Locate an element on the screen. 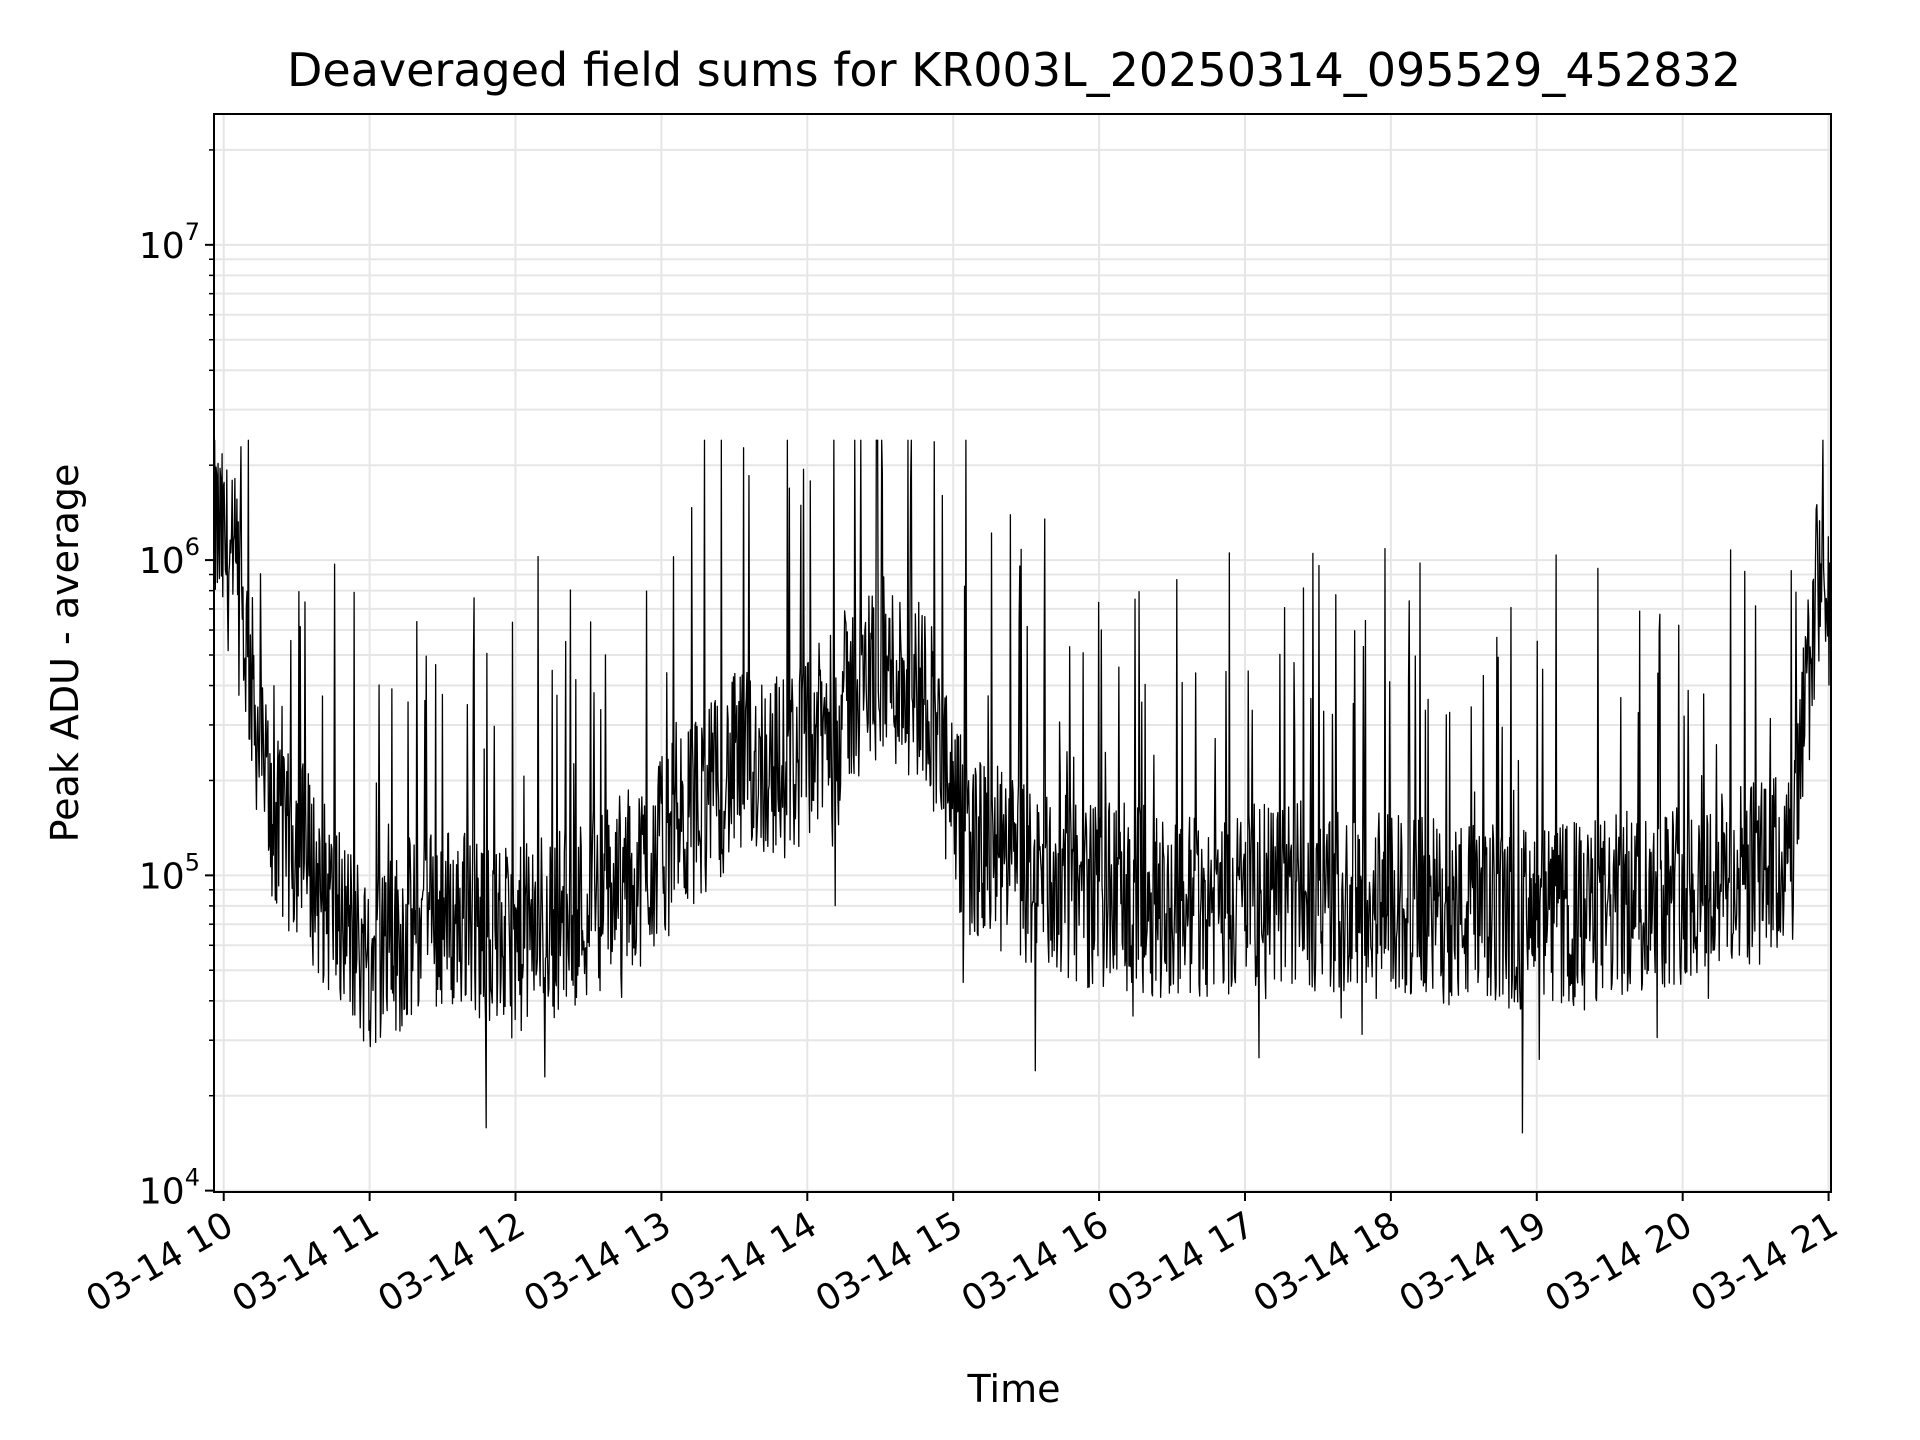 The width and height of the screenshot is (1920, 1440). y-tick-label: 10⁷ is located at coordinates (169, 242).